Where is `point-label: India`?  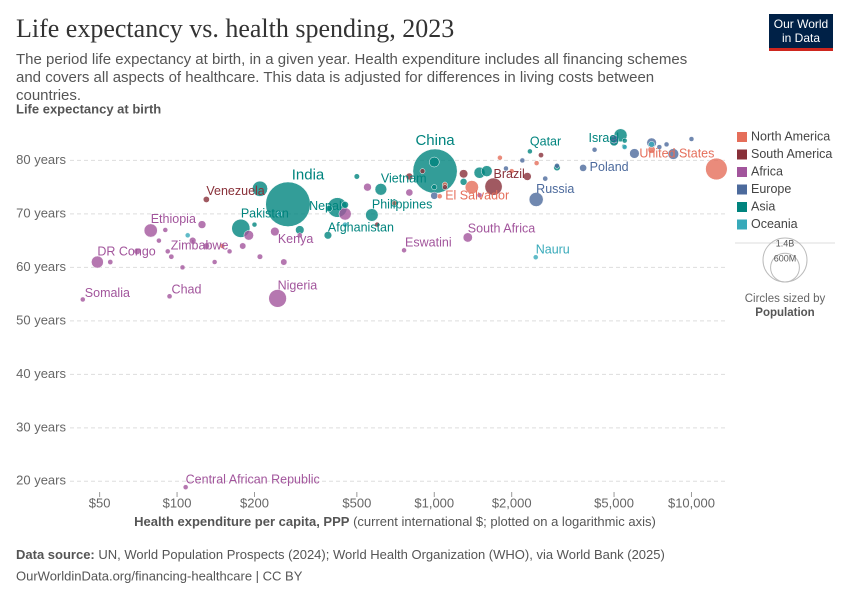
point-label: India is located at coordinates (308, 174).